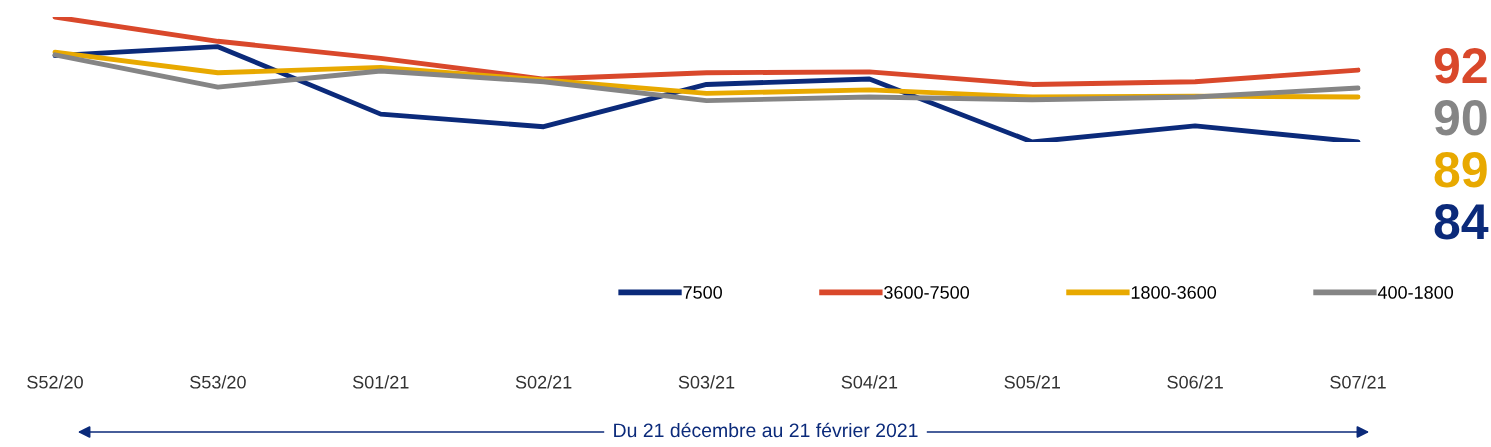 This screenshot has height=447, width=1491. What do you see at coordinates (55, 382) in the screenshot?
I see `x-tick-label: S52/20` at bounding box center [55, 382].